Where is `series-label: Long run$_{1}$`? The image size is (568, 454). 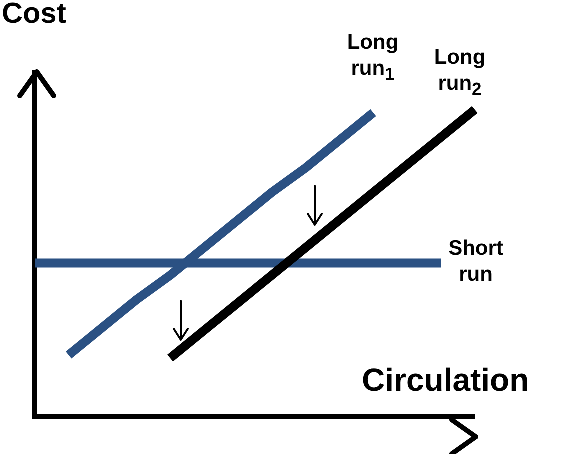
series-label: Long run$_{1}$ is located at coordinates (373, 58).